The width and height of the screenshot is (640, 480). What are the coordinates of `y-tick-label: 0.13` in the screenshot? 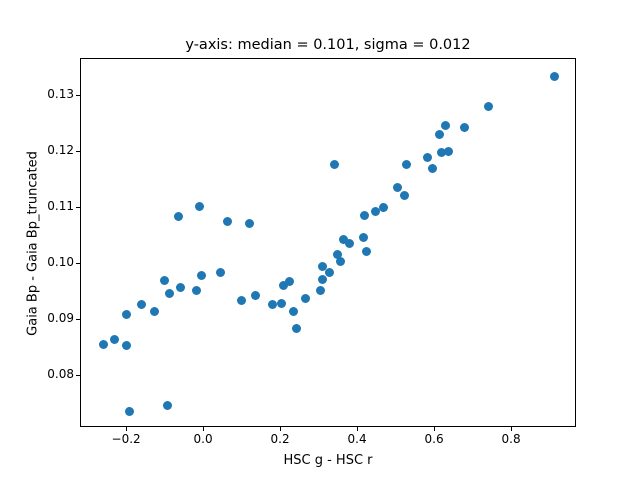 It's located at (60, 93).